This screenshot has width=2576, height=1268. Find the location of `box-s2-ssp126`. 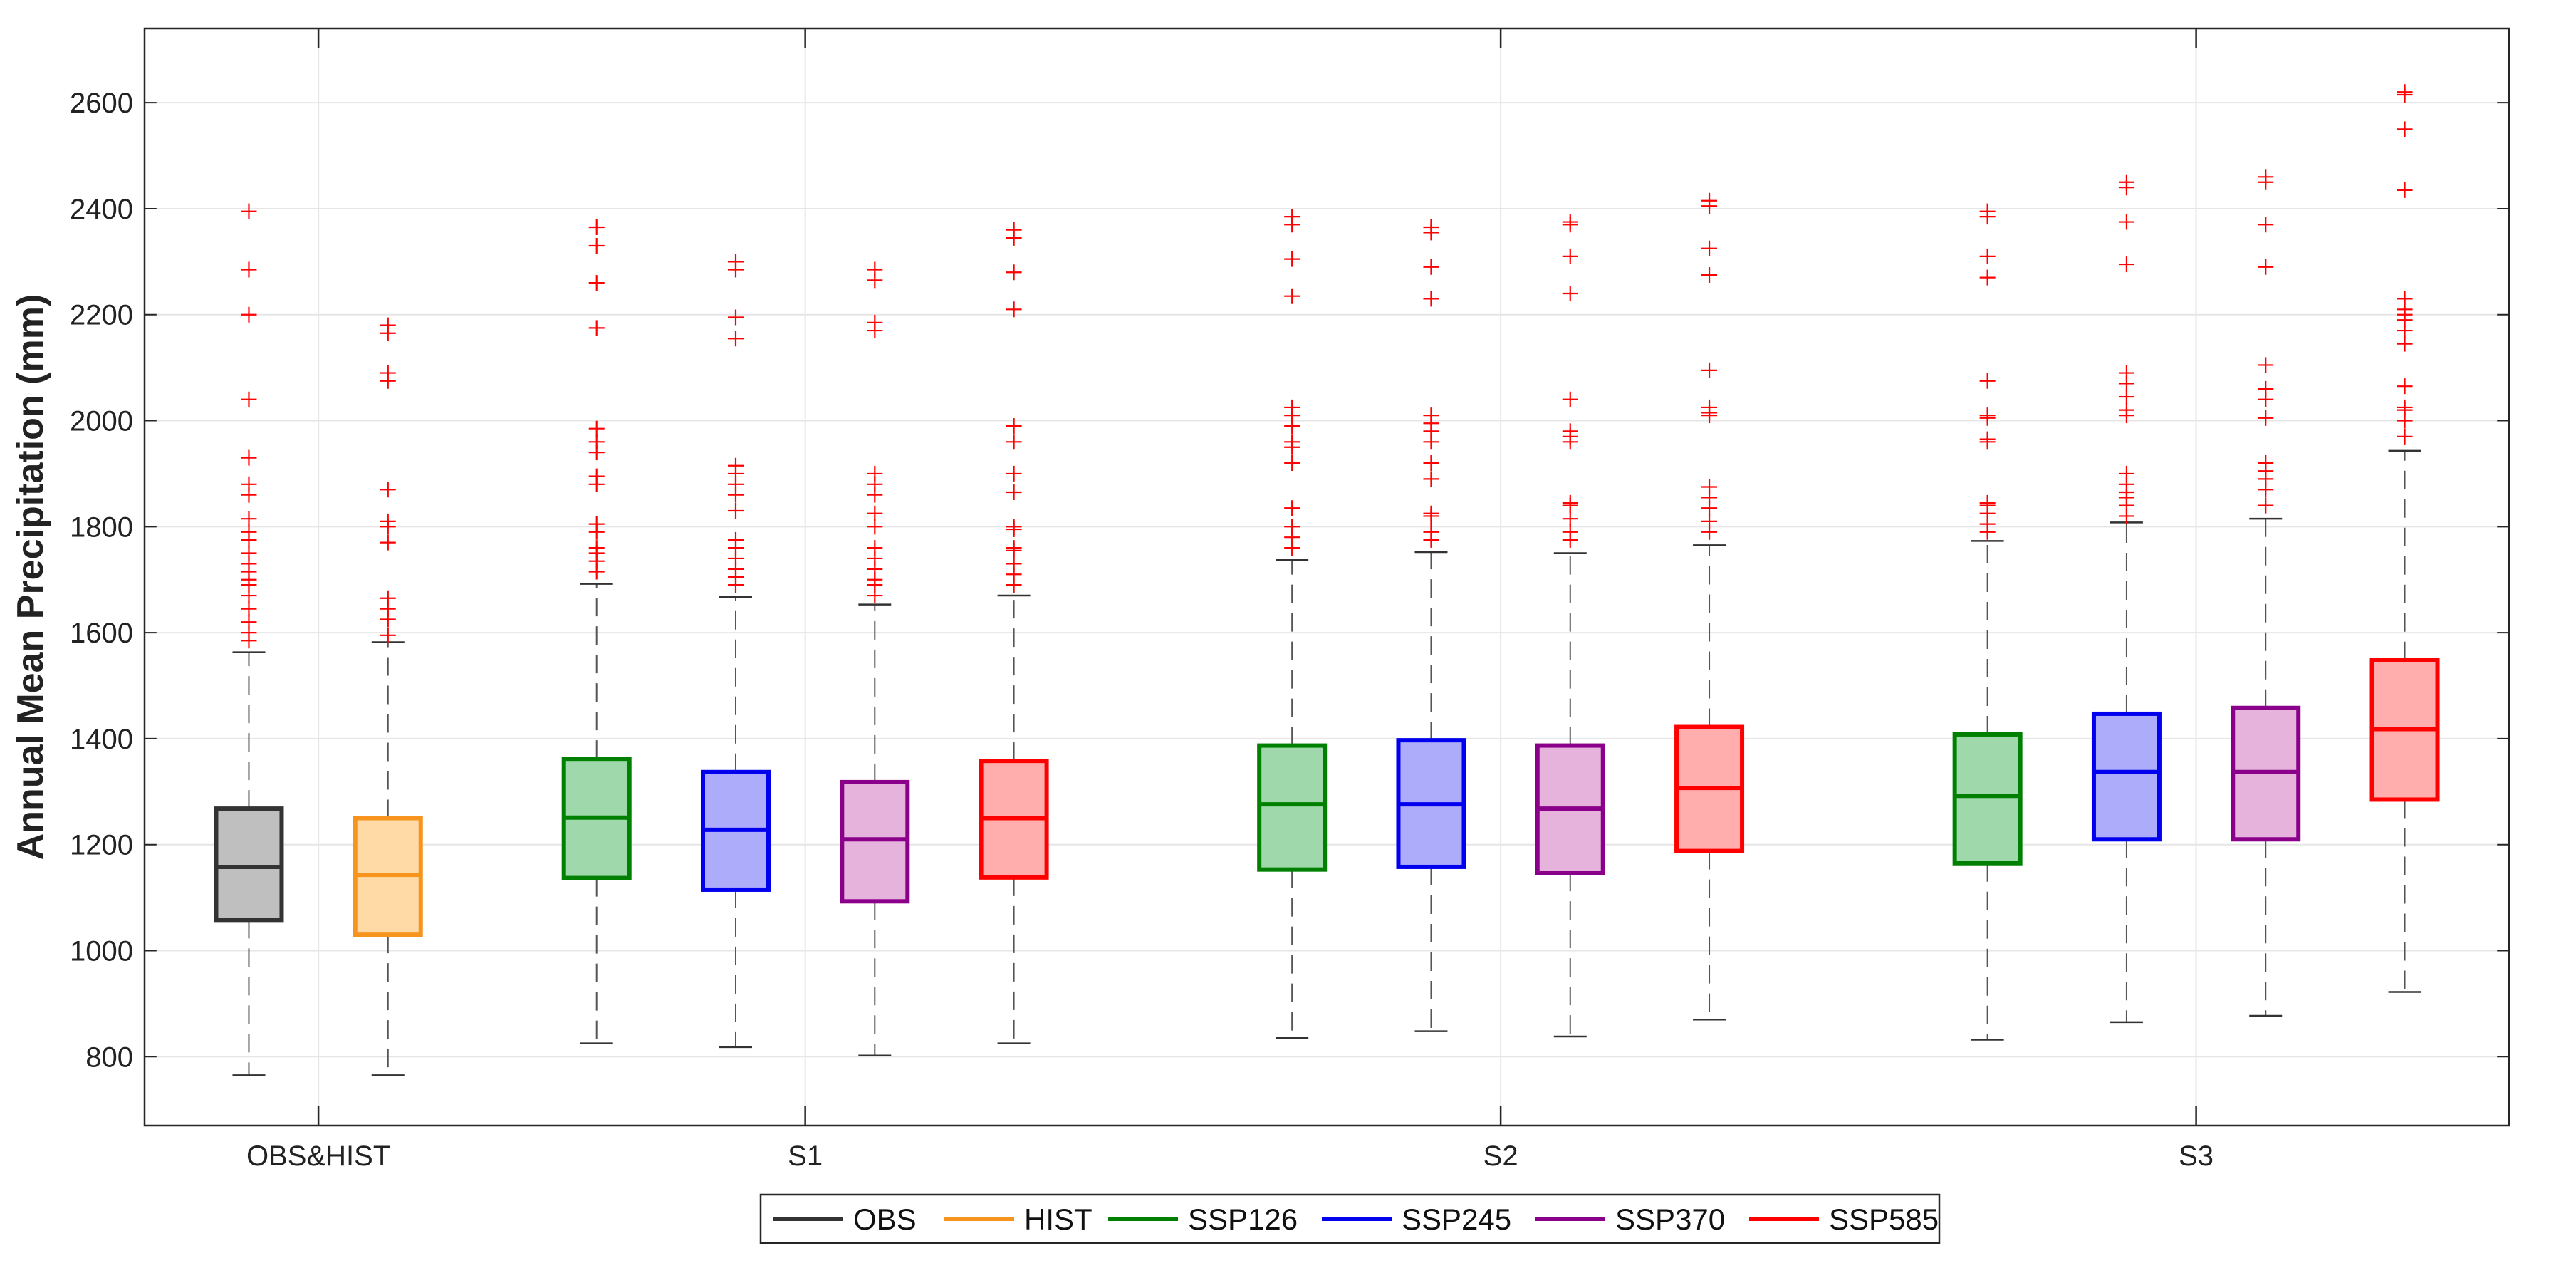

box-s2-ssp126 is located at coordinates (1292, 624).